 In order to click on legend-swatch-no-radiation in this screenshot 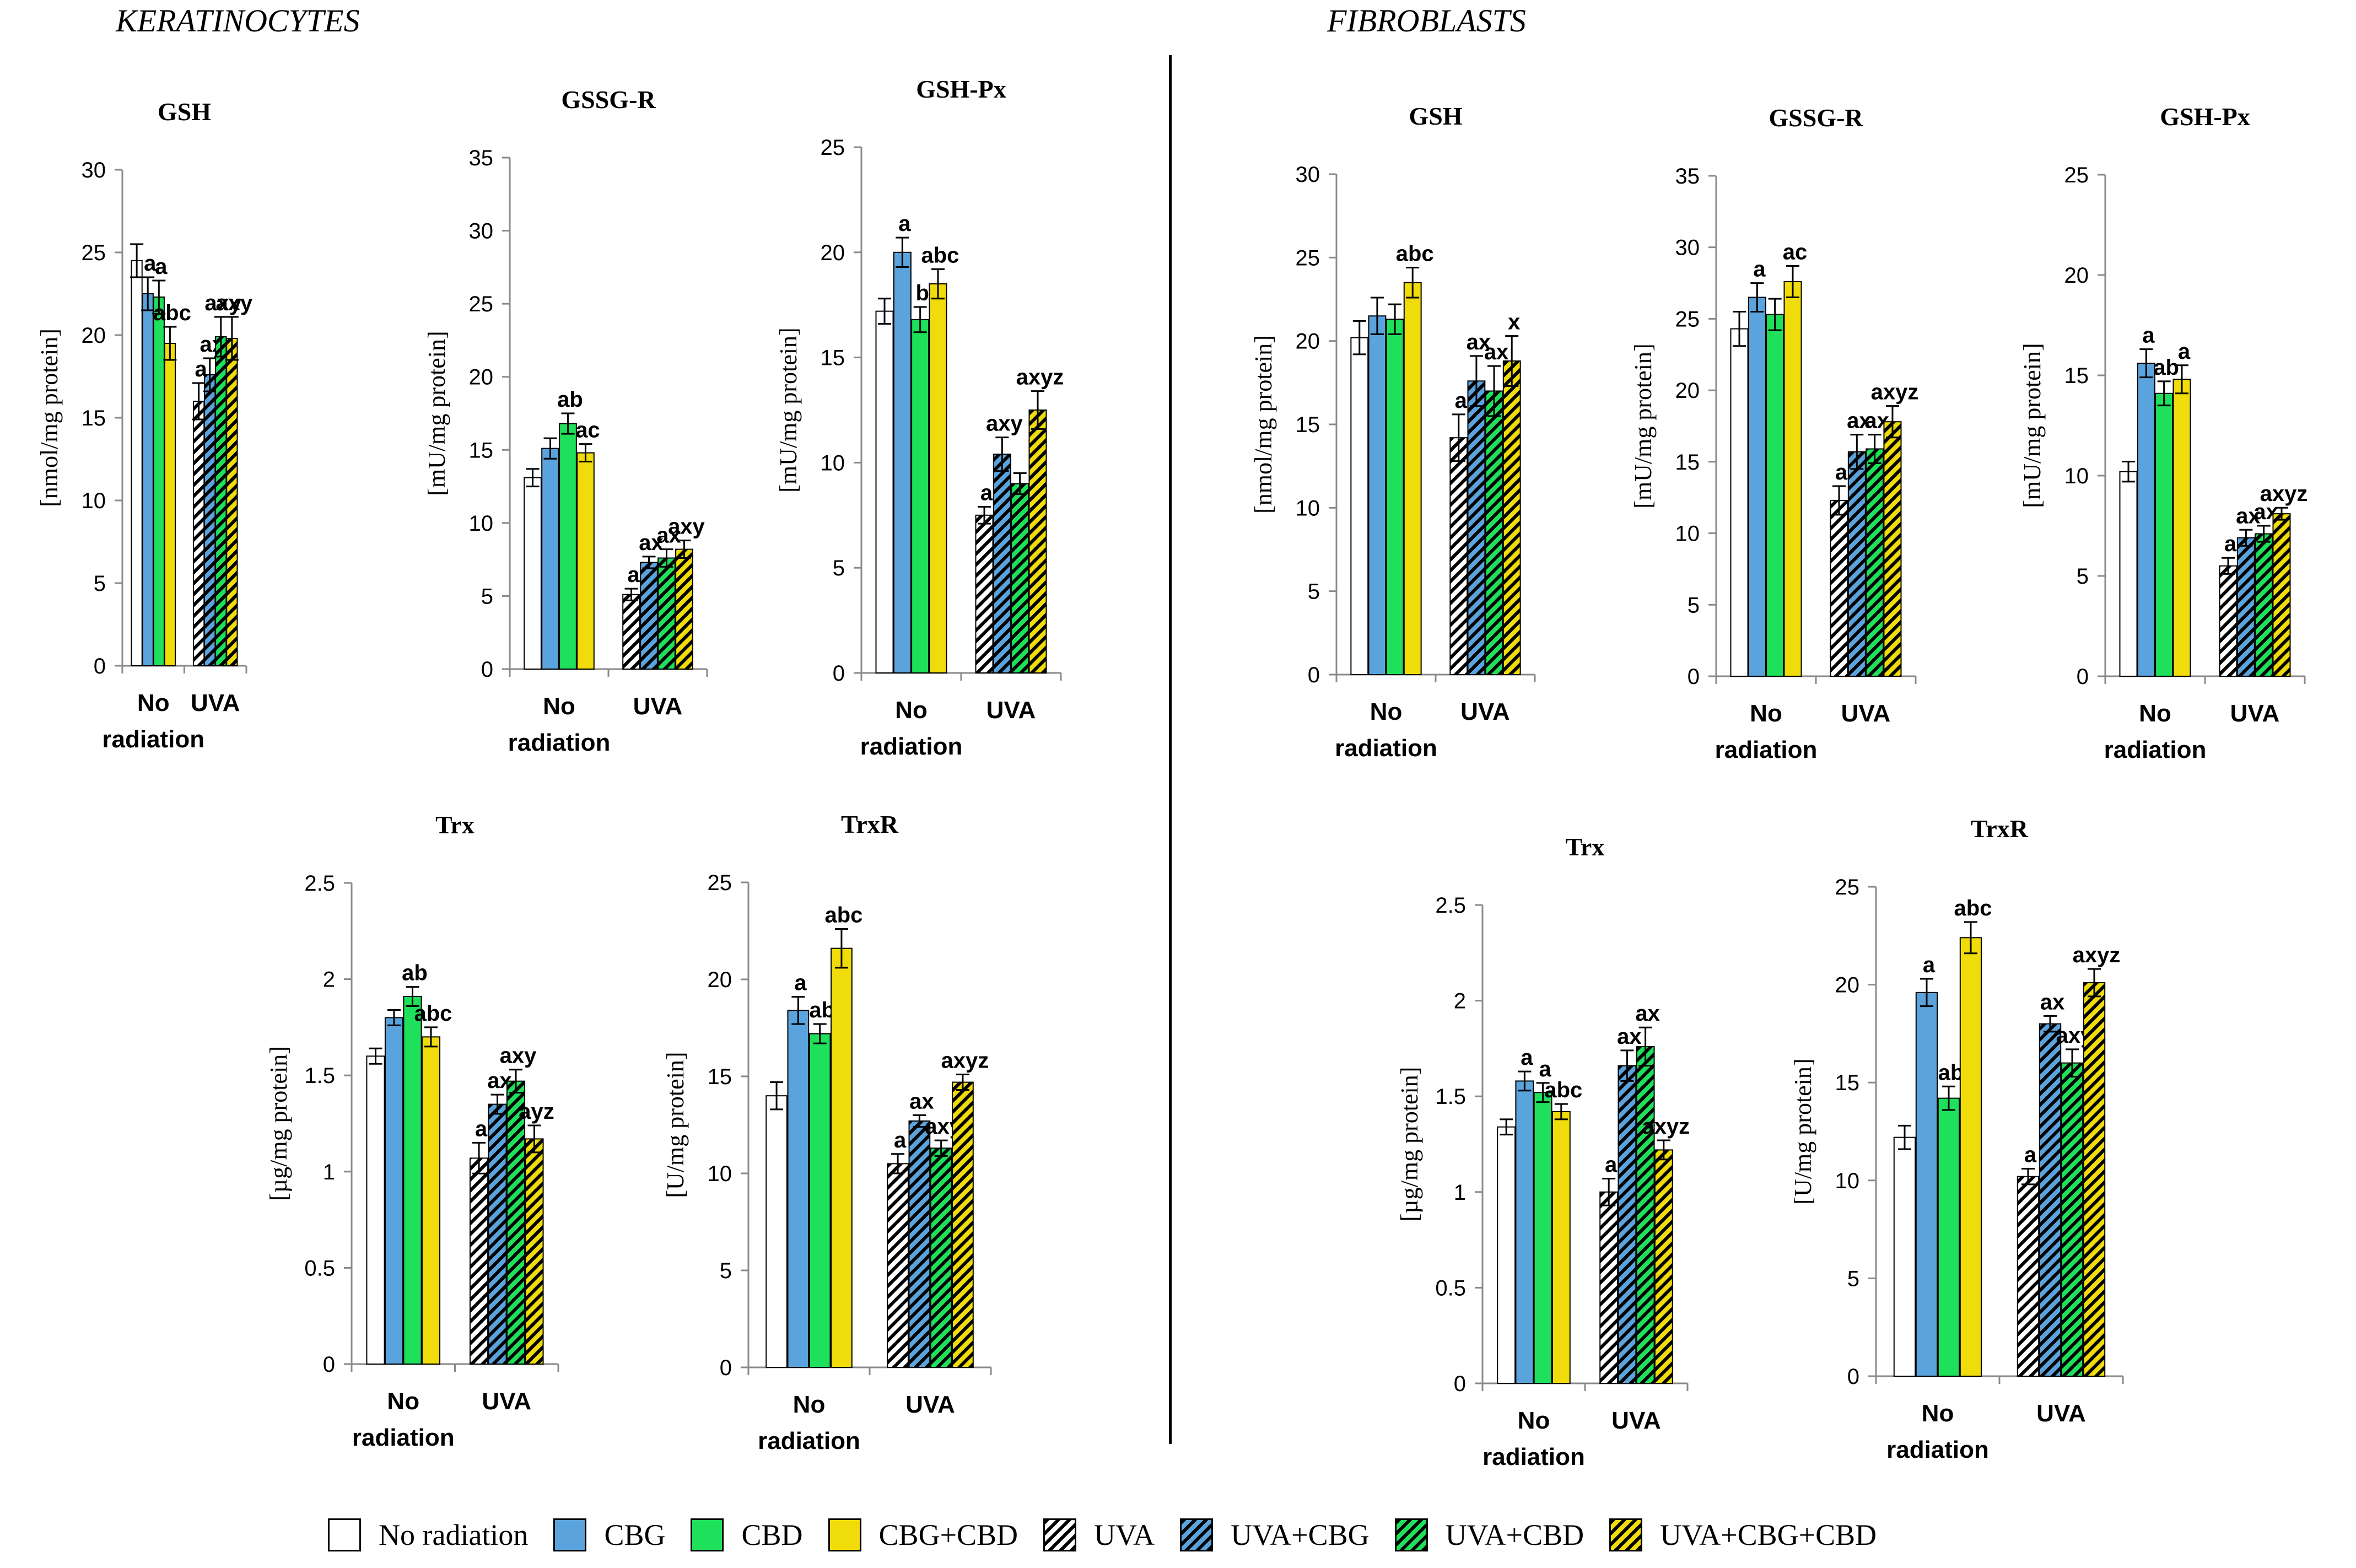, I will do `click(344, 1534)`.